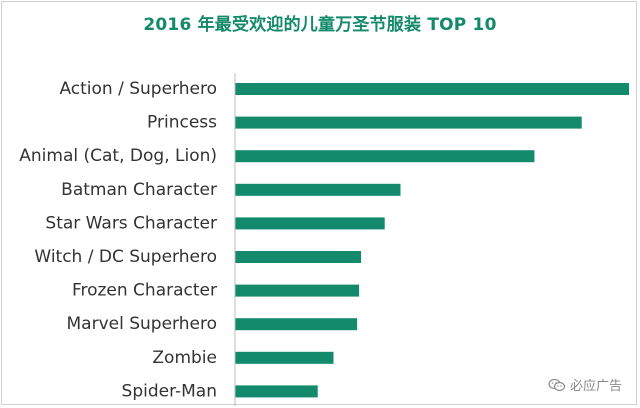  What do you see at coordinates (138, 89) in the screenshot?
I see `category-label-action-superhero: Action / Superhero` at bounding box center [138, 89].